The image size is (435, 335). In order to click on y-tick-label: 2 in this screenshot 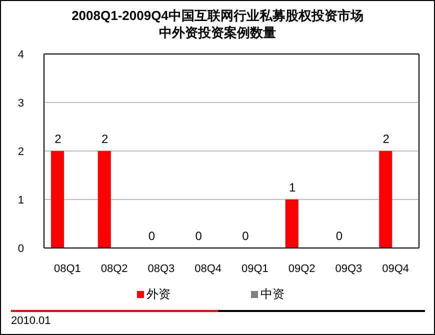, I will do `click(21, 152)`.